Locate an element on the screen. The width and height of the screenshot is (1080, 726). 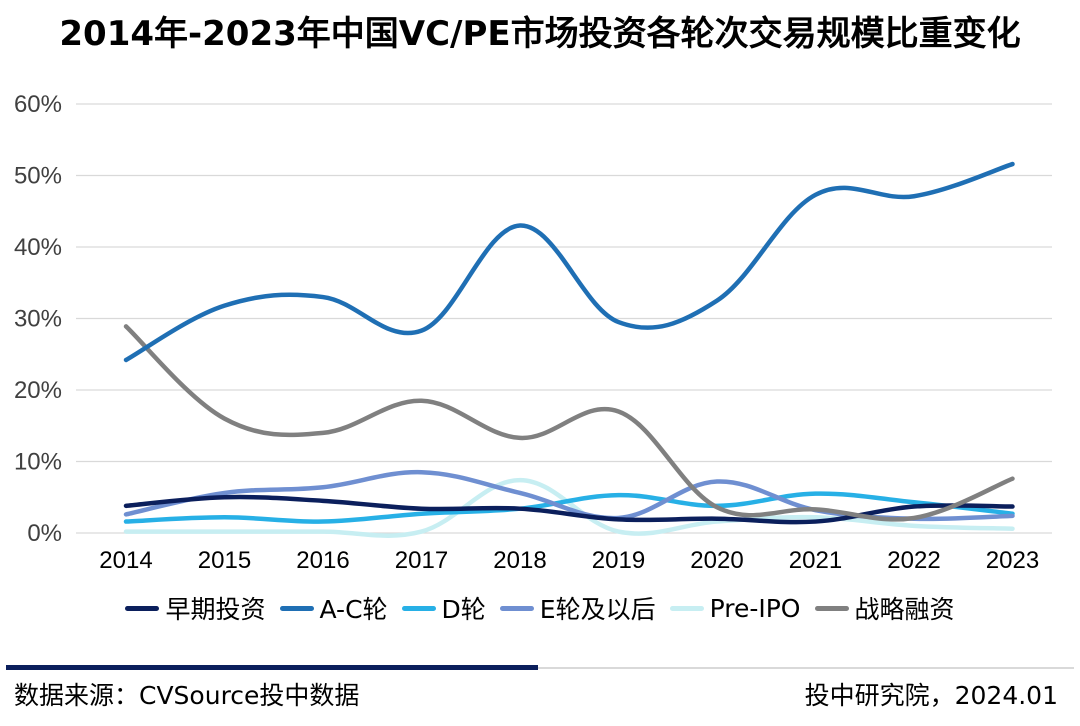
y-tick-label: 40% is located at coordinates (38, 247).